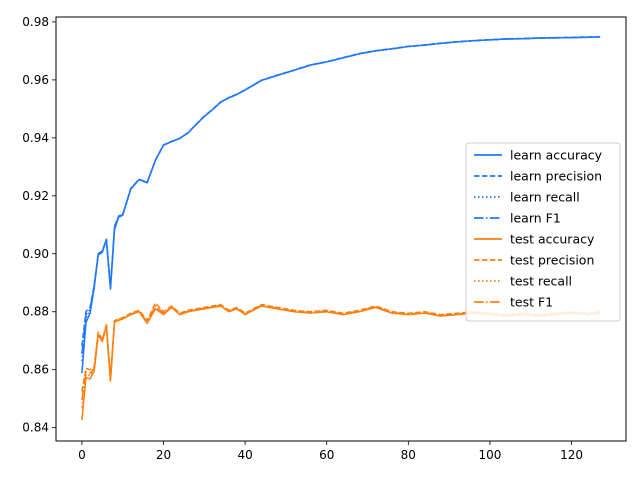 The height and width of the screenshot is (480, 640). Describe the element at coordinates (552, 239) in the screenshot. I see `legend-label: test accuracy` at that location.